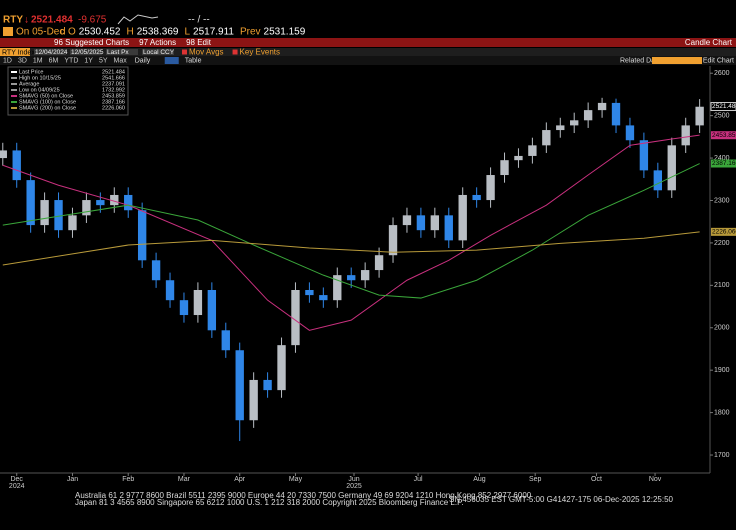 This screenshot has height=530, width=736. What do you see at coordinates (63, 32) in the screenshot?
I see `quote-freq: d` at bounding box center [63, 32].